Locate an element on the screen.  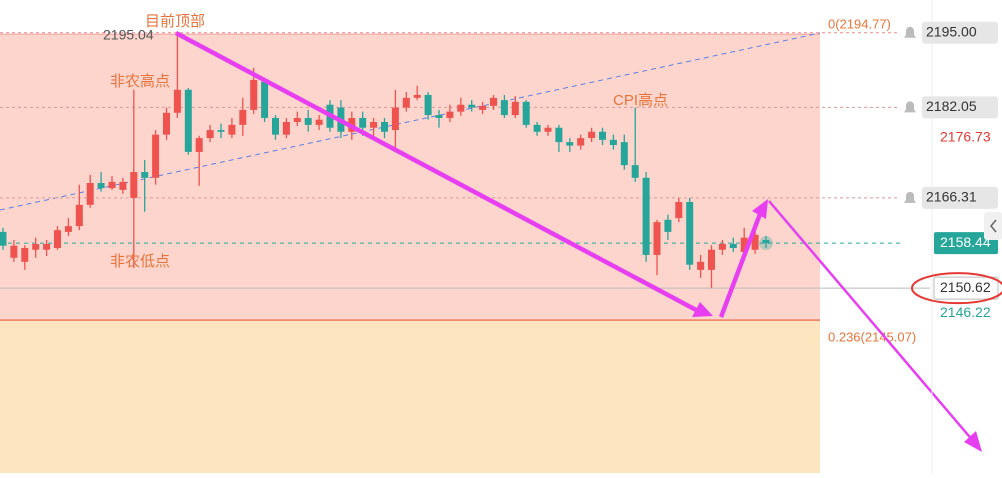
price-label: 2182.05 is located at coordinates (951, 106).